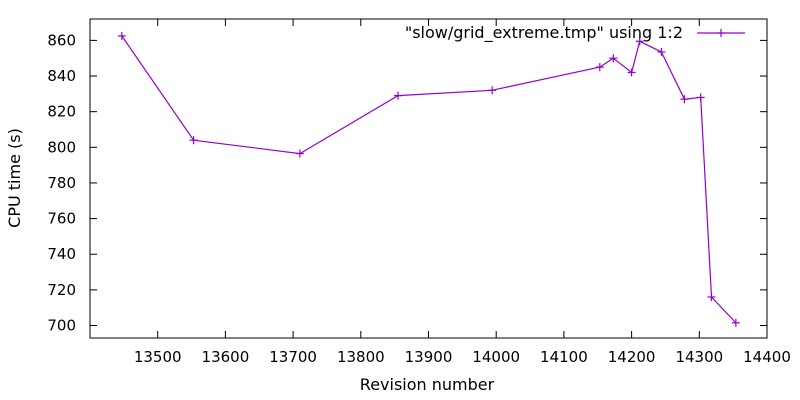 The width and height of the screenshot is (800, 400). I want to click on x-tick-label: 13600, so click(226, 357).